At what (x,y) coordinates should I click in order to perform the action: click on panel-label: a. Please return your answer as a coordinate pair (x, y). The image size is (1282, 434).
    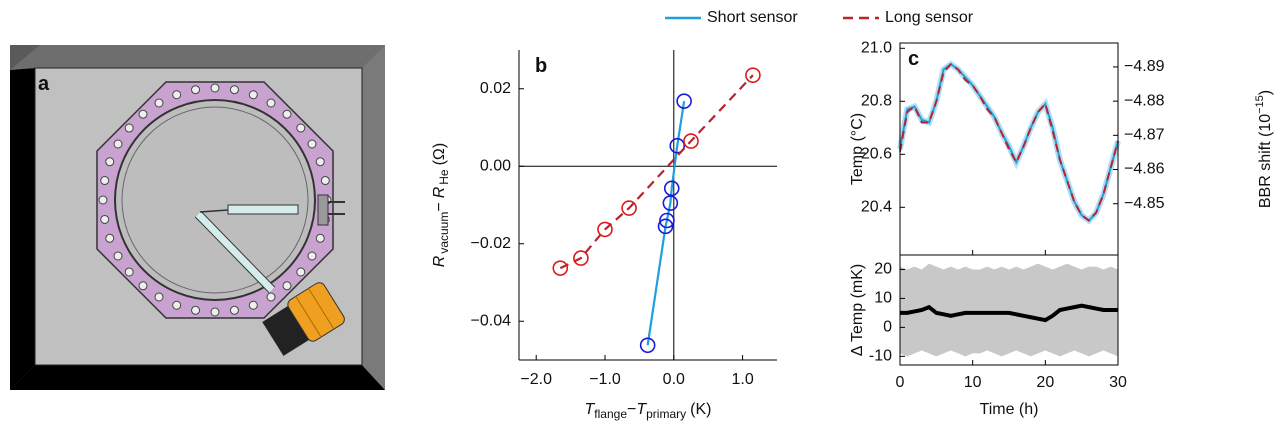
    Looking at the image, I should click on (44, 84).